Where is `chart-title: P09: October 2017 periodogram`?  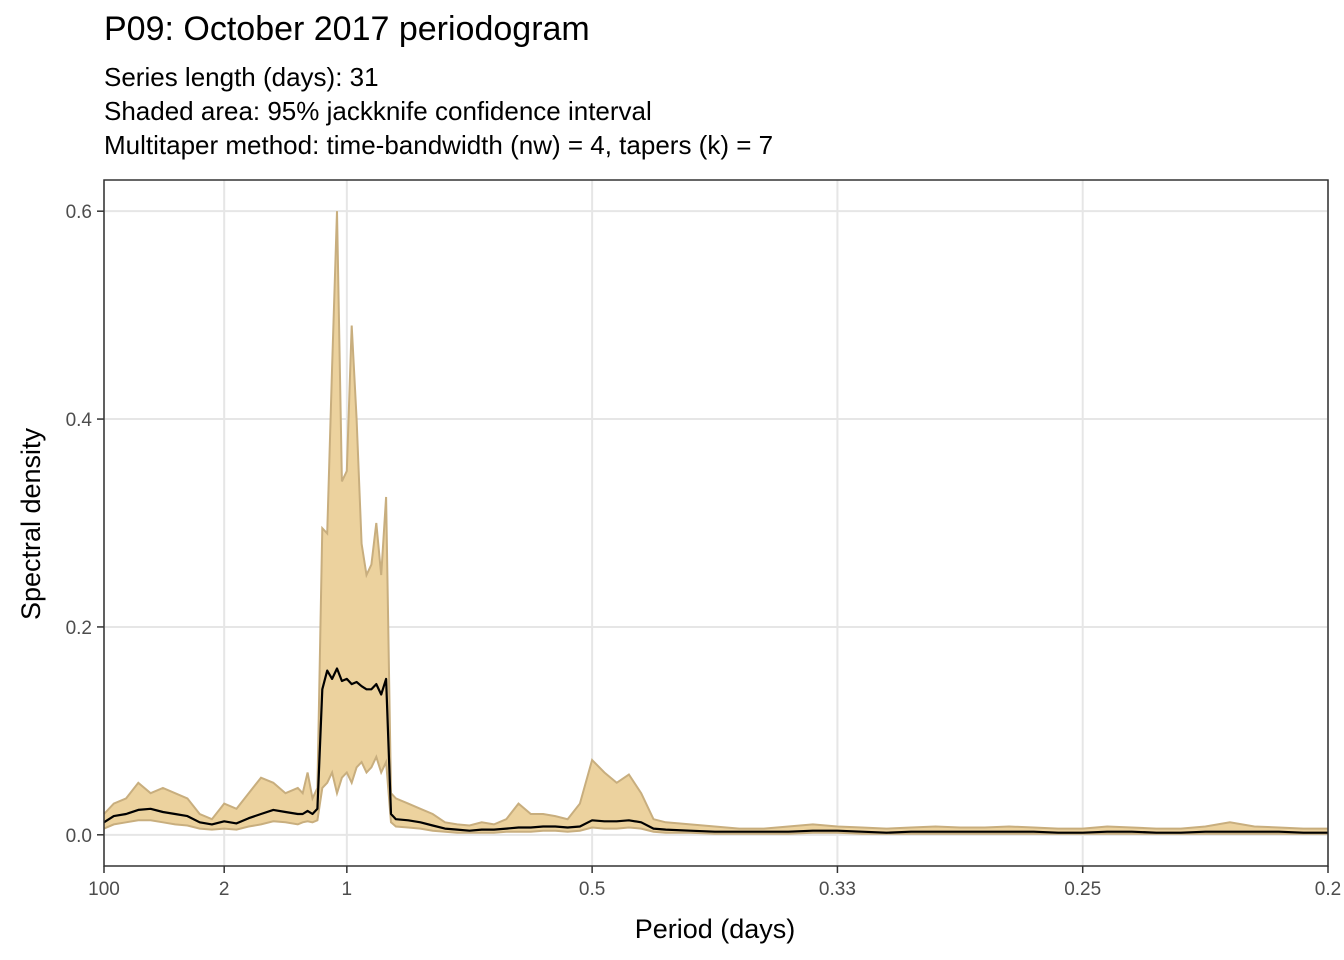
chart-title: P09: October 2017 periodogram is located at coordinates (347, 29).